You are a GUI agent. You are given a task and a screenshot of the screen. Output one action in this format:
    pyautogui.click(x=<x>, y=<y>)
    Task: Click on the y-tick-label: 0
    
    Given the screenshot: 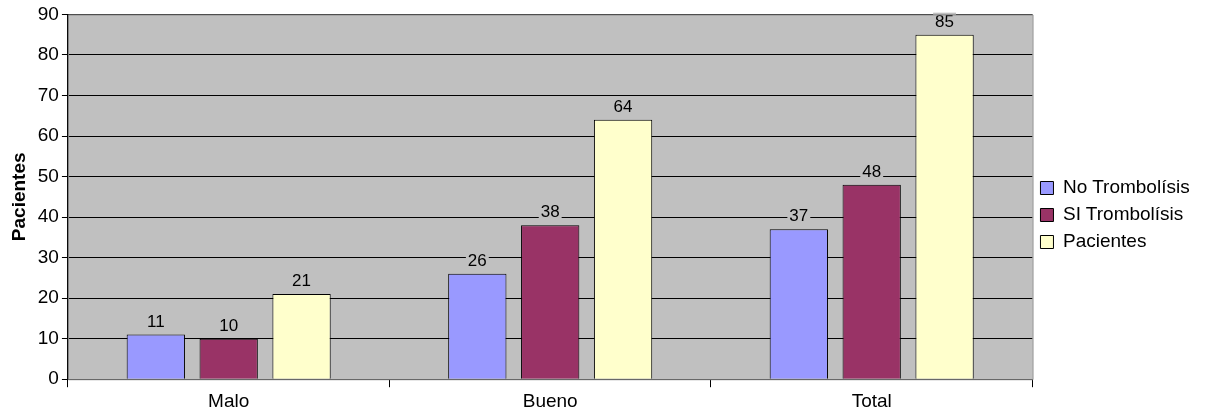 What is the action you would take?
    pyautogui.click(x=53, y=378)
    